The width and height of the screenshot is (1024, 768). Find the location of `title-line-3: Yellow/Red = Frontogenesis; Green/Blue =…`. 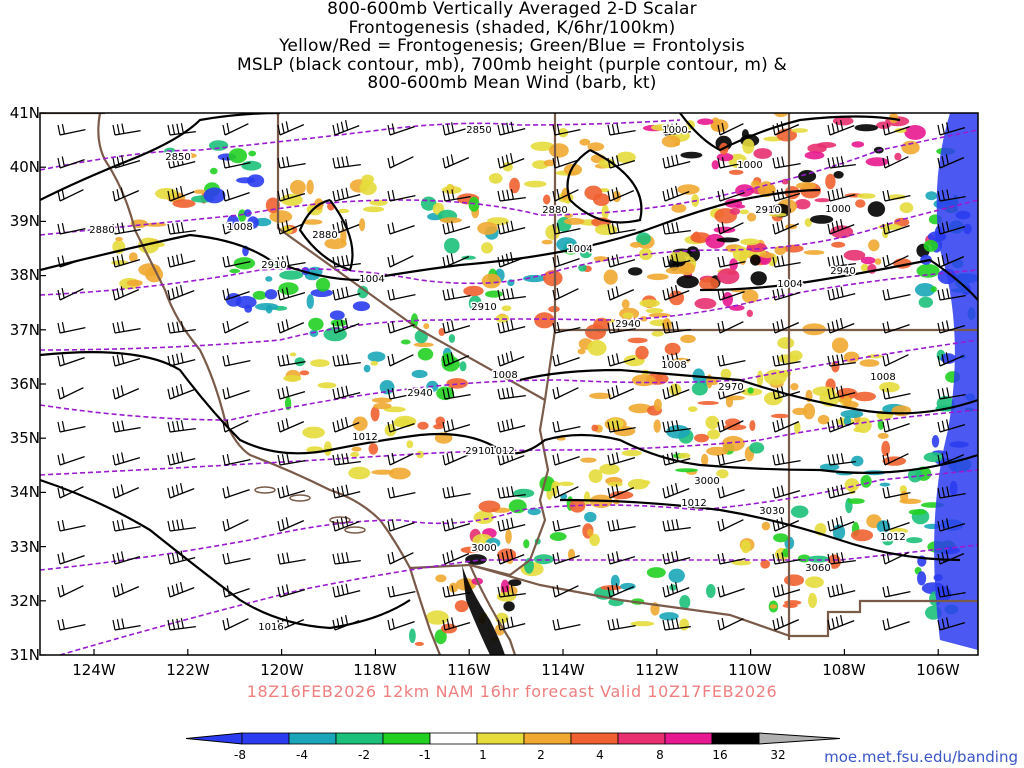

title-line-3: Yellow/Red = Frontogenesis; Green/Blue =… is located at coordinates (512, 46).